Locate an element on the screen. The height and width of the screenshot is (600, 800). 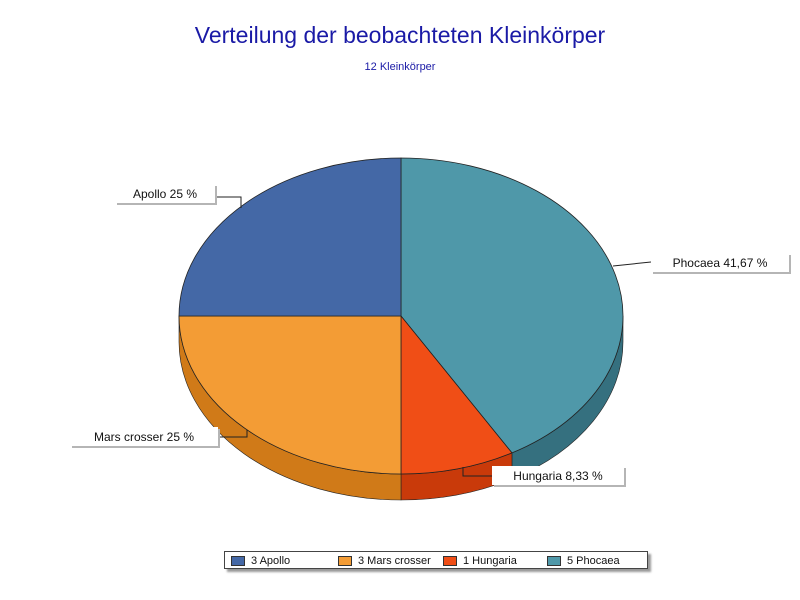
callout-apollo: Apollo 25 % is located at coordinates (178, 196).